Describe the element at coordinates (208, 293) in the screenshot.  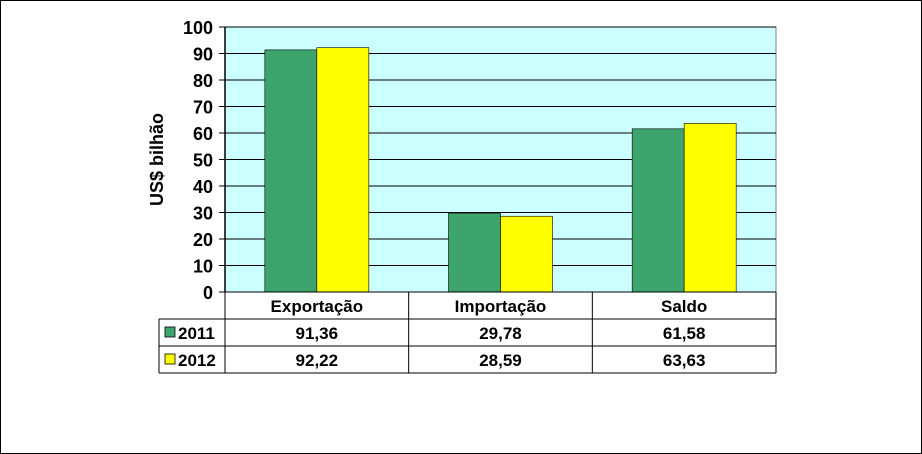
I see `y-tick-label: 0` at that location.